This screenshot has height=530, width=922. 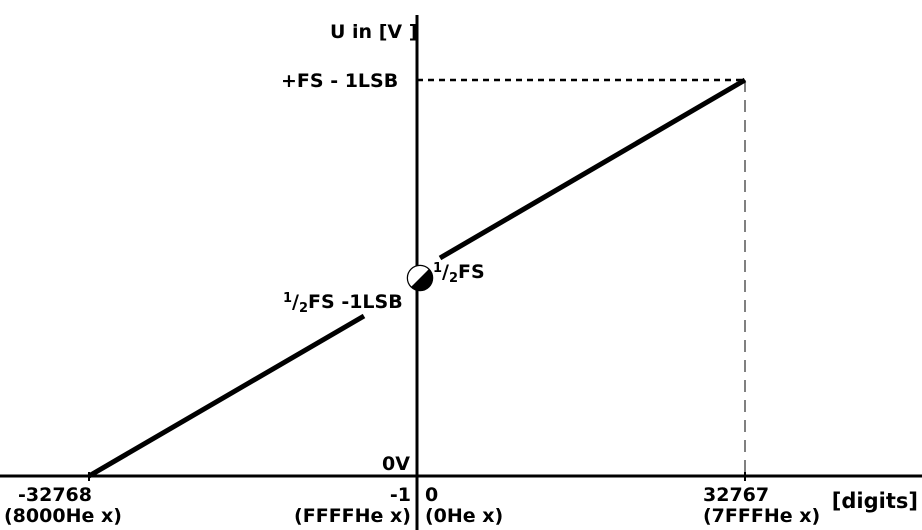 I want to click on x-tick-max: 32767 (7FFFHe x), so click(x=761, y=505).